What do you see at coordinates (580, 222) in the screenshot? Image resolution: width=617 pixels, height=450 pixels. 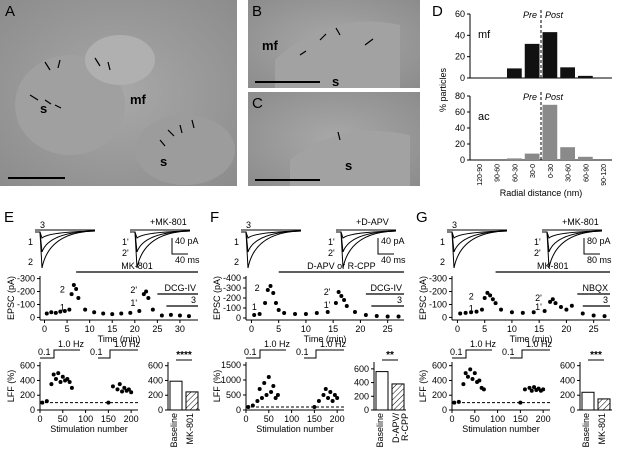 I see `drug-label: +MK-801` at bounding box center [580, 222].